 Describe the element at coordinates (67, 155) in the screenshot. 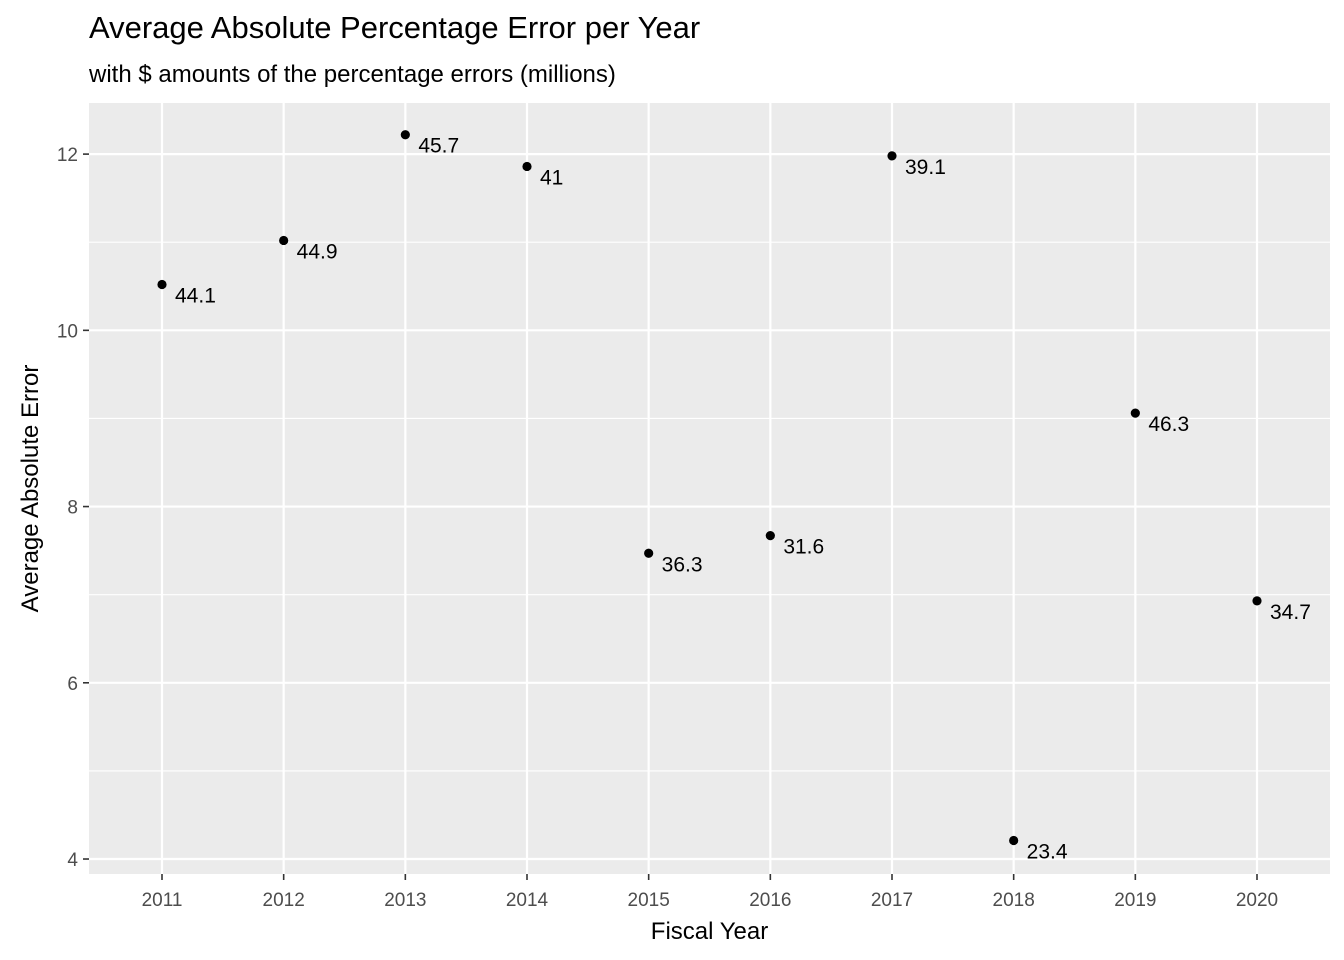

I see `y-tick-label: 12` at that location.